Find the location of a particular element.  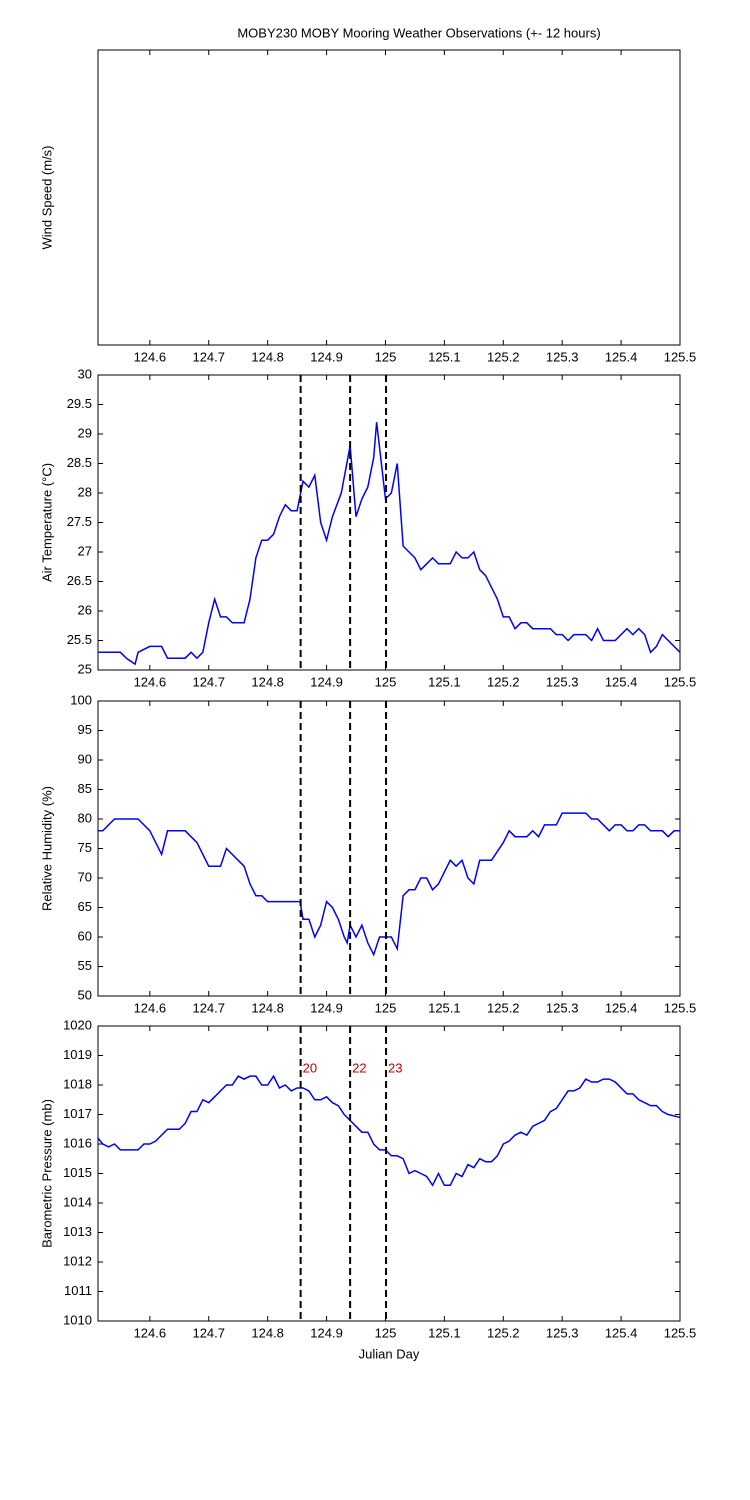

y-tick-label: 26 is located at coordinates (85, 609).